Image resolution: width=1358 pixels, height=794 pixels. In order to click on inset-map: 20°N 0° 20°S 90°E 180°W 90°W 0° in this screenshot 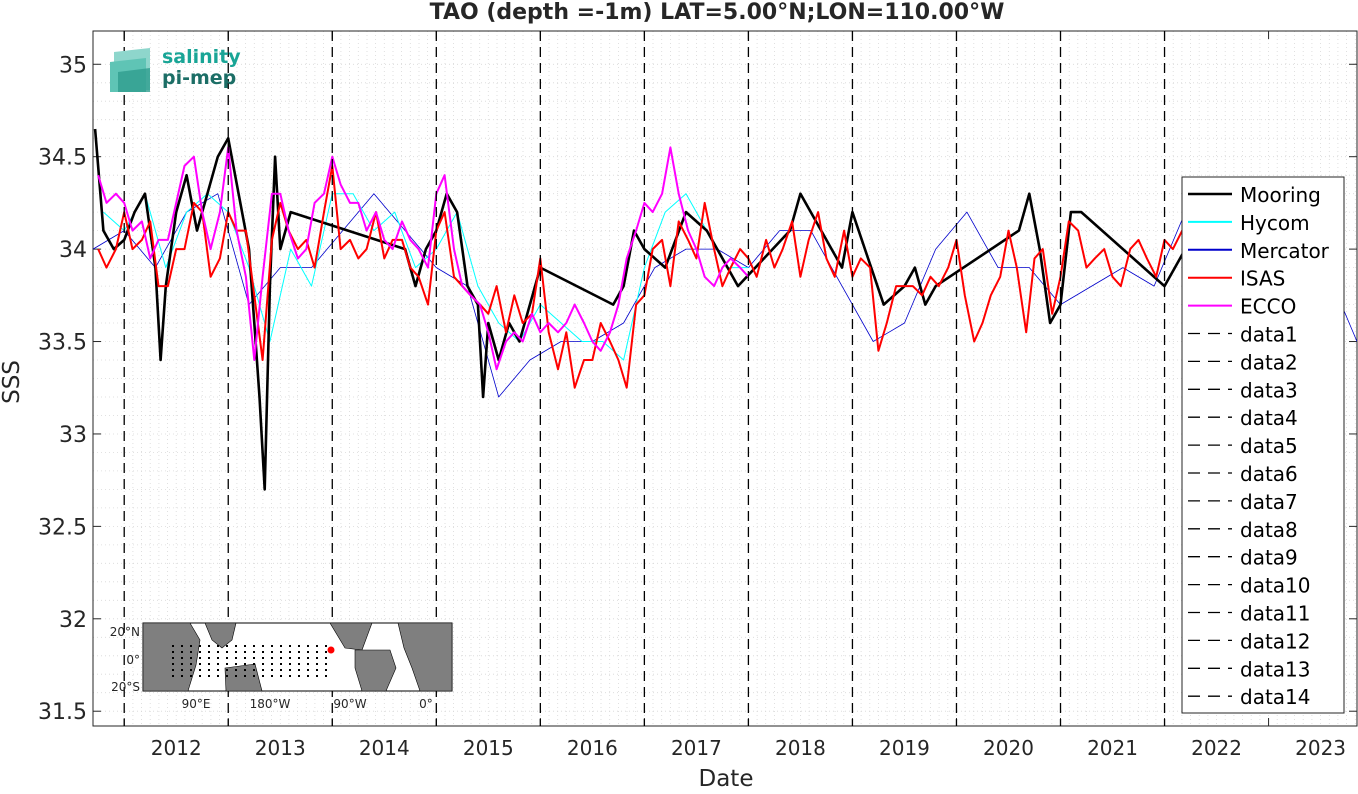, I will do `click(281, 666)`.